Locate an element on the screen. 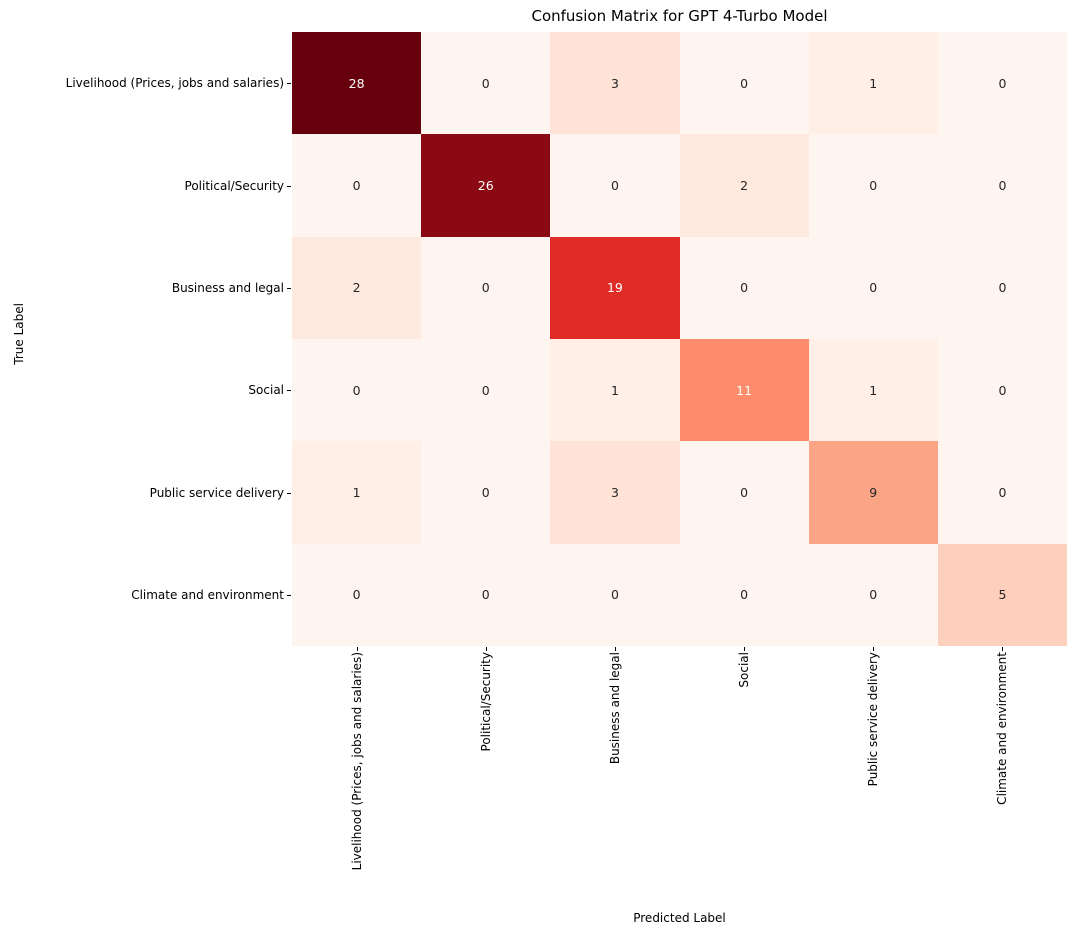 This screenshot has width=1077, height=940. heatmap-cell: 11 is located at coordinates (744, 390).